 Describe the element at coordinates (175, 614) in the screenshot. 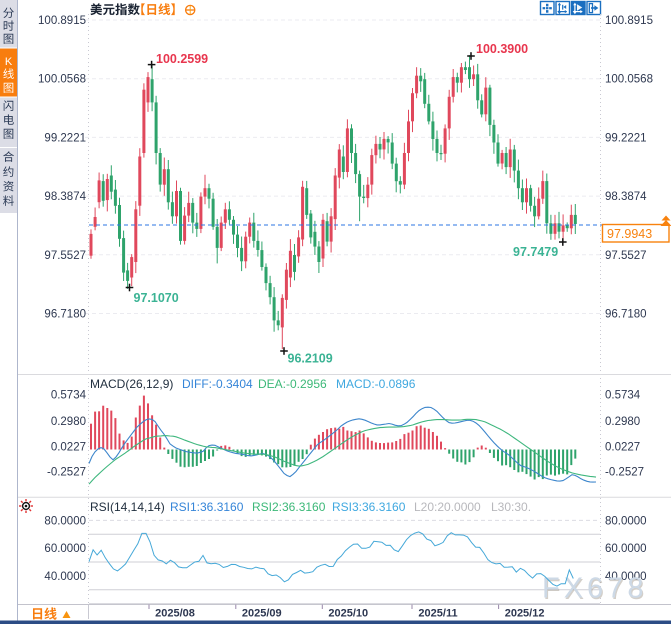

I see `svg-text: 2025/08` at that location.